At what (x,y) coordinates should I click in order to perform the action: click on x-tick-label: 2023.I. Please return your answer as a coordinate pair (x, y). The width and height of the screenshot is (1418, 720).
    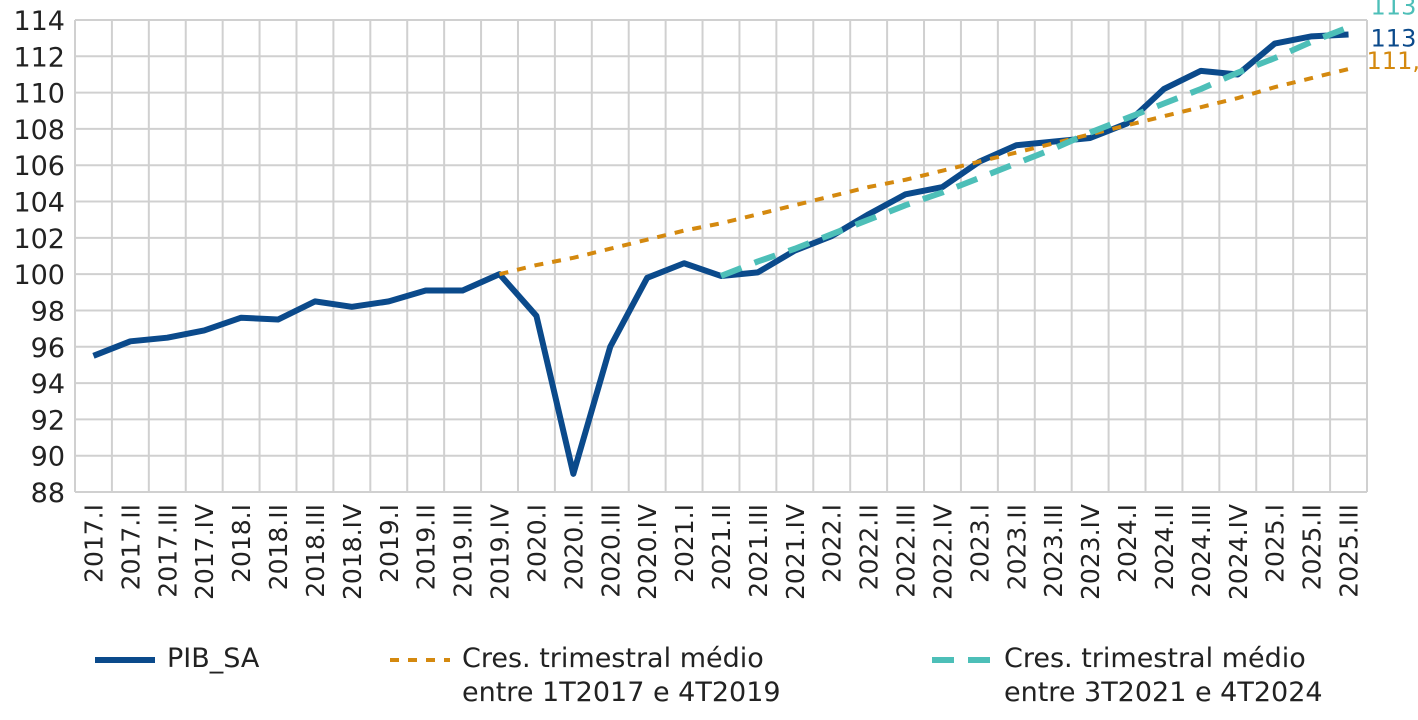
    Looking at the image, I should click on (979, 543).